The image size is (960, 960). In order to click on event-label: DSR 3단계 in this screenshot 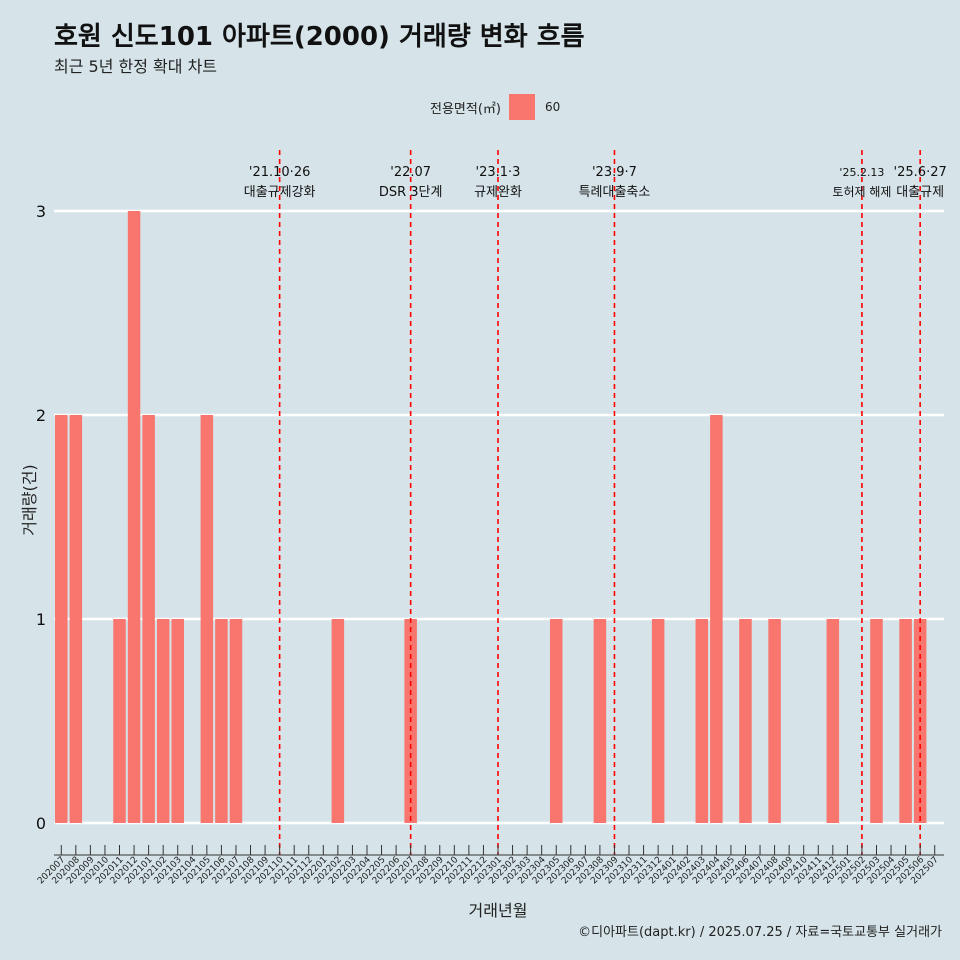, I will do `click(411, 192)`.